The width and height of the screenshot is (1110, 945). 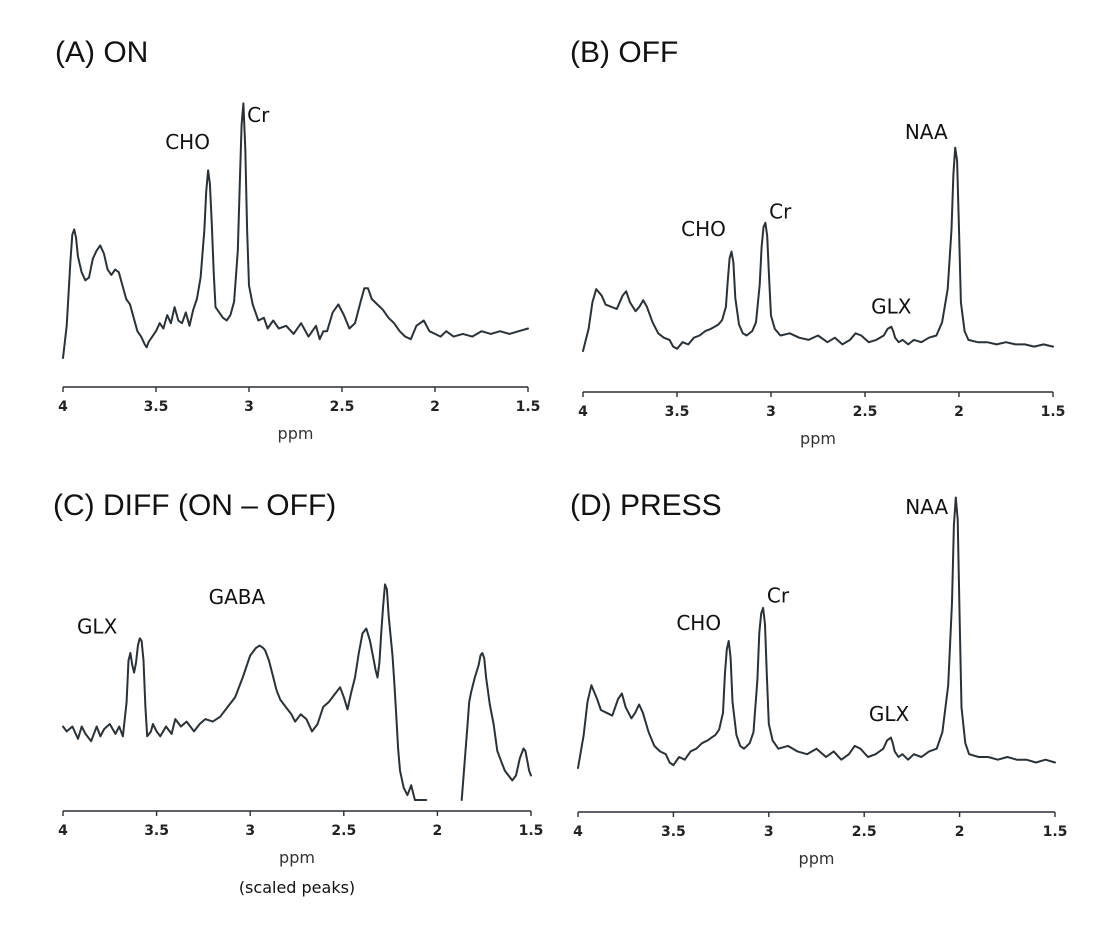 What do you see at coordinates (778, 595) in the screenshot?
I see `panel-d-peak-label-cr: Cr` at bounding box center [778, 595].